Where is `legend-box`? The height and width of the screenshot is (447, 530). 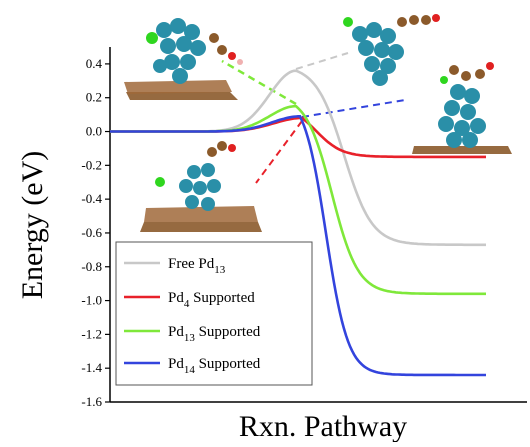 legend-box is located at coordinates (214, 313).